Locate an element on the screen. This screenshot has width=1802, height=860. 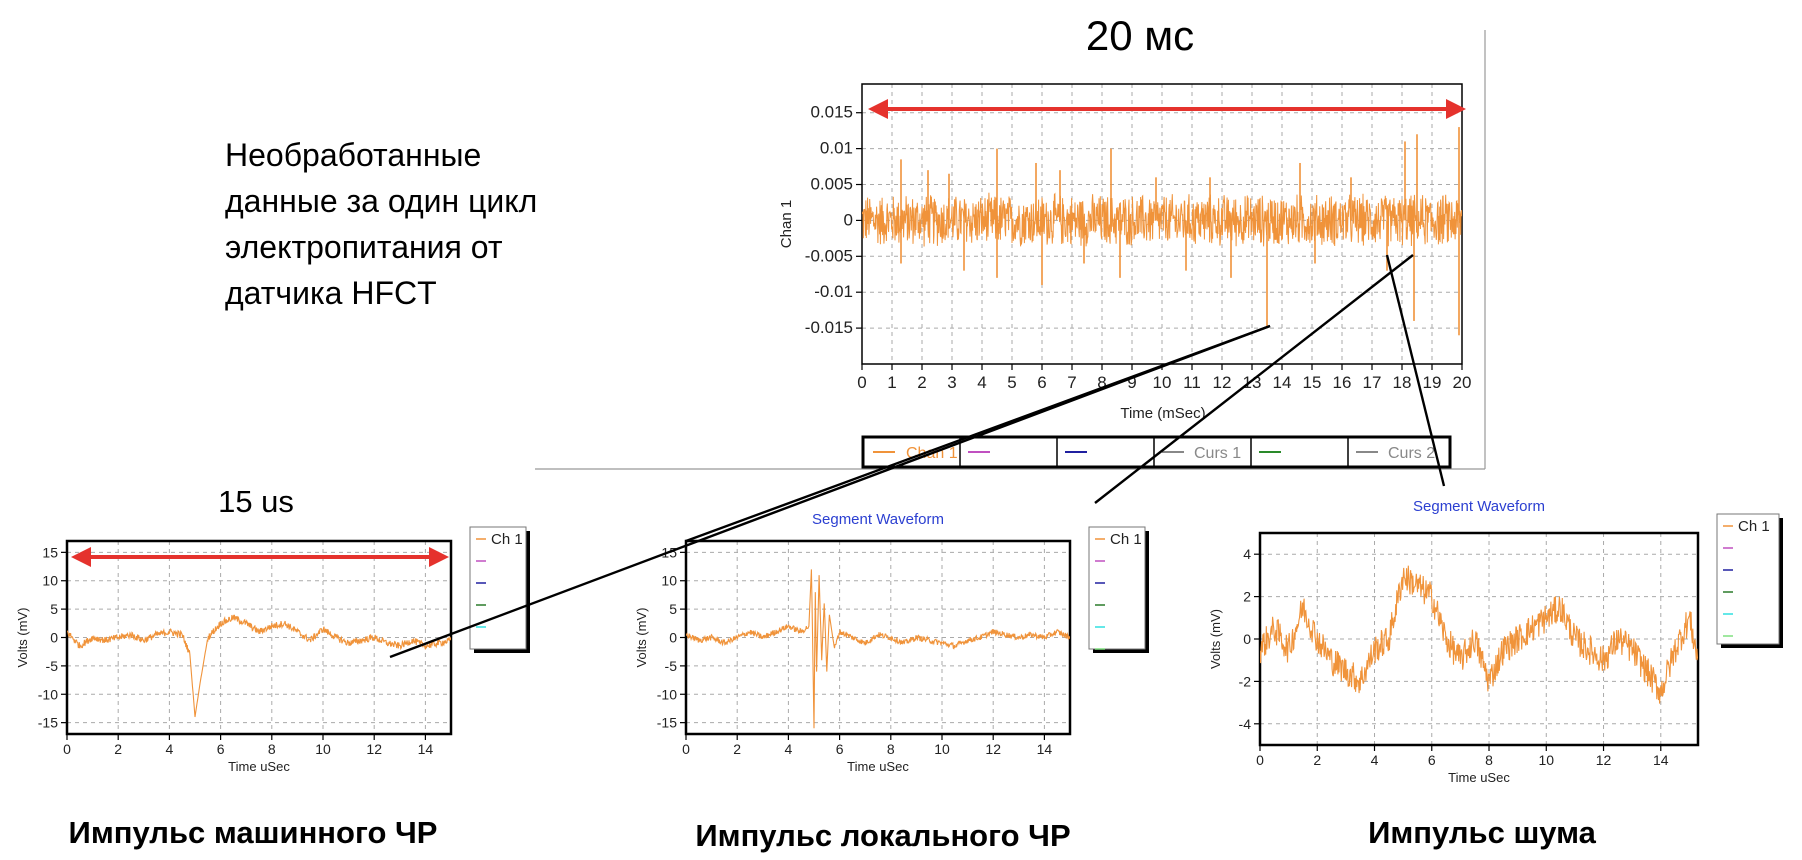
zoom-connector-local is located at coordinates (1254, 379).